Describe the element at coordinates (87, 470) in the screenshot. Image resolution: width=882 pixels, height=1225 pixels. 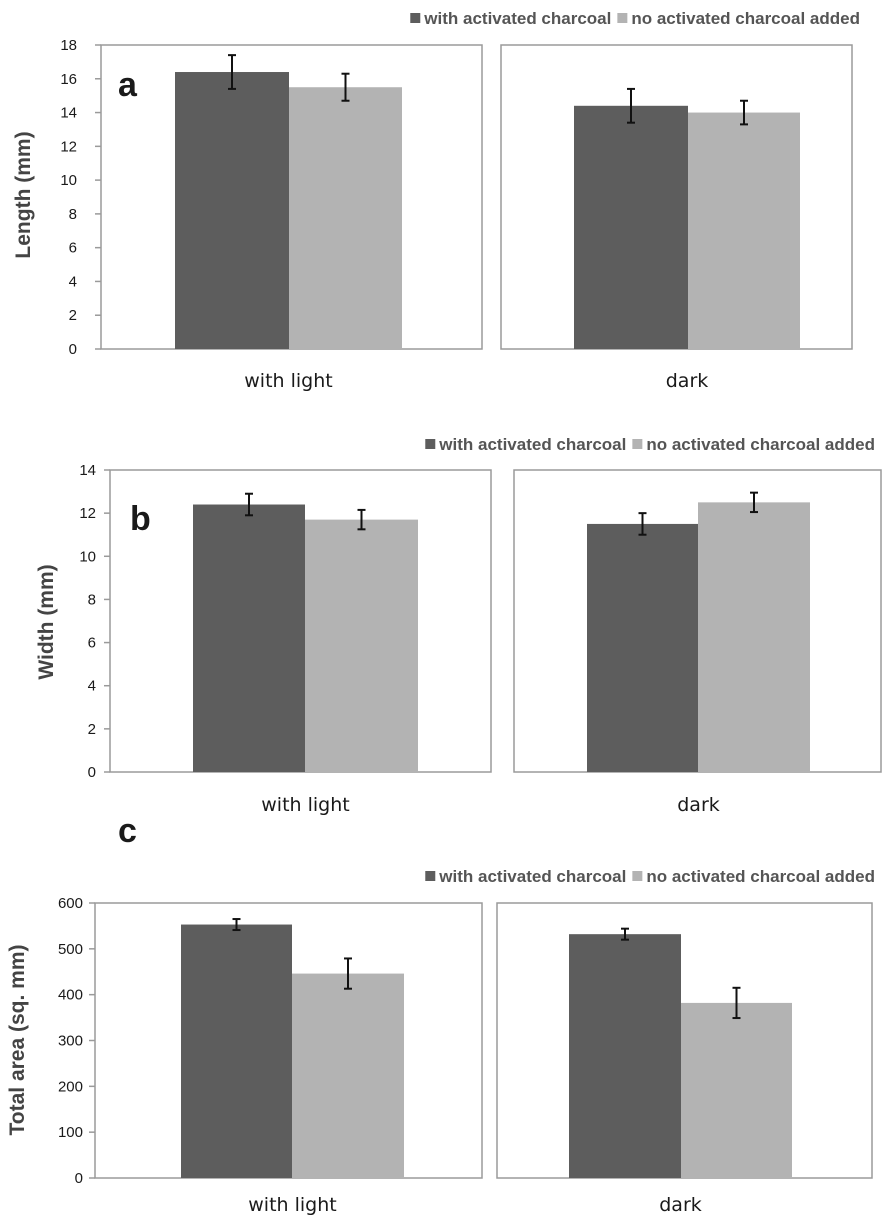
I see `panel-b-ytick-label: 14` at that location.